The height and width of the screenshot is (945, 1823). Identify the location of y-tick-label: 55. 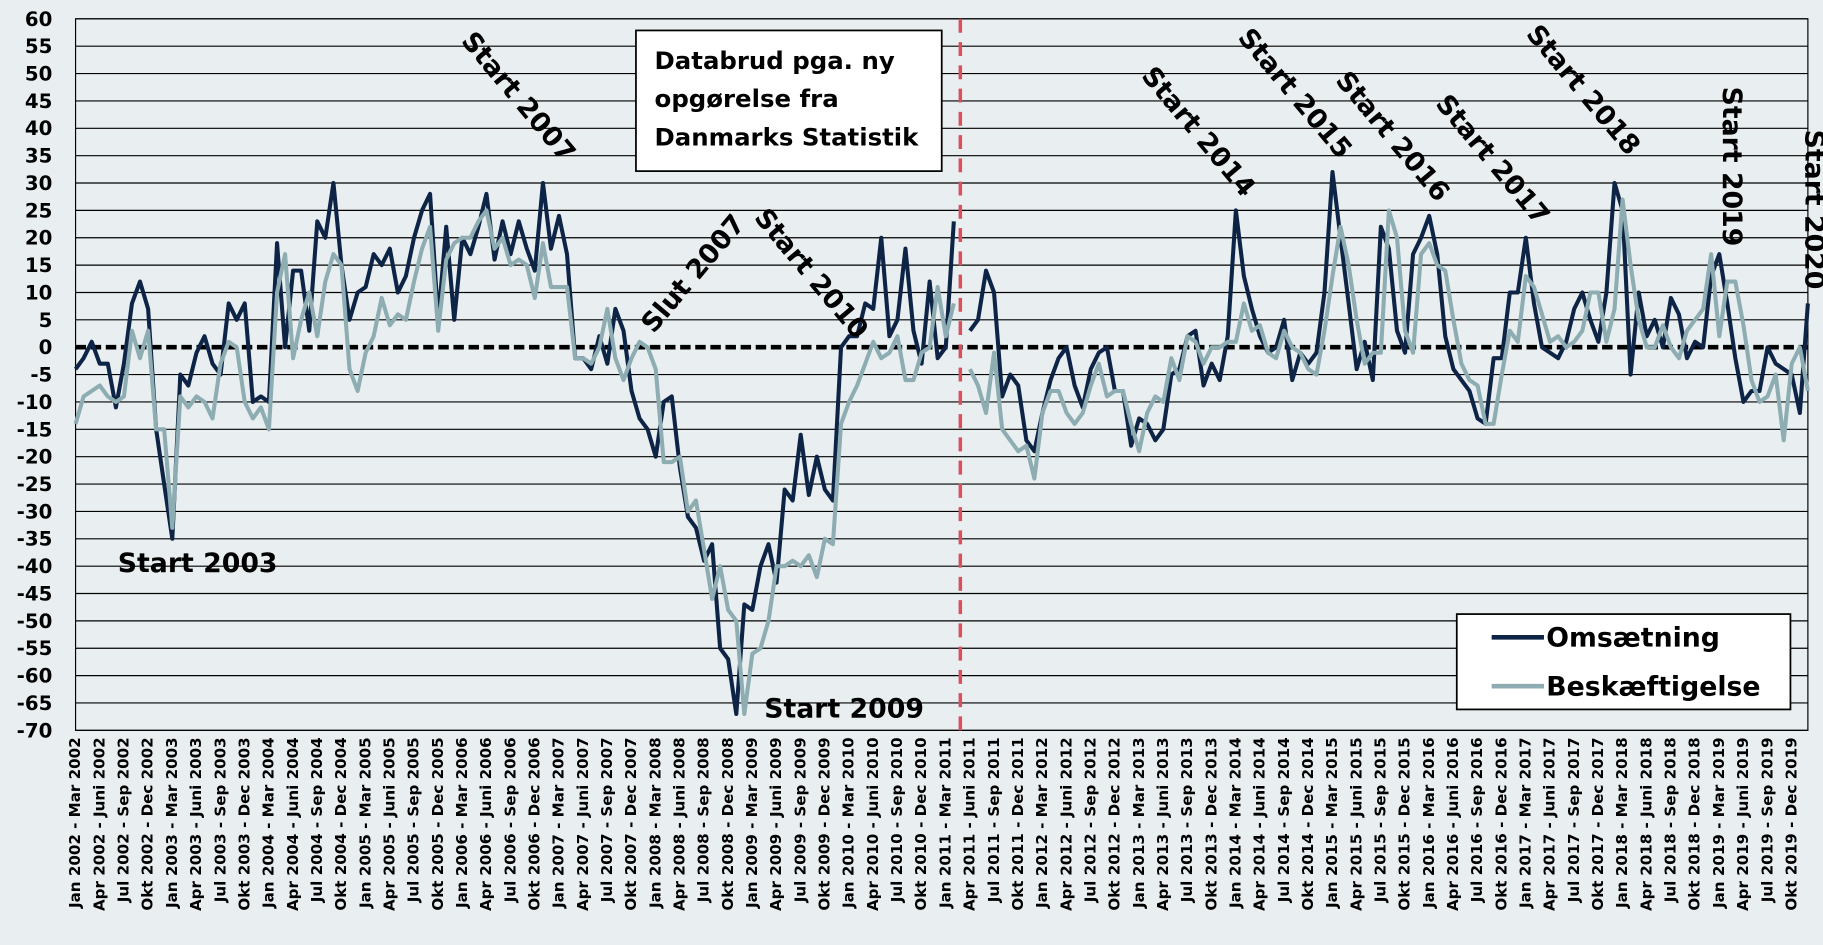
(38, 46).